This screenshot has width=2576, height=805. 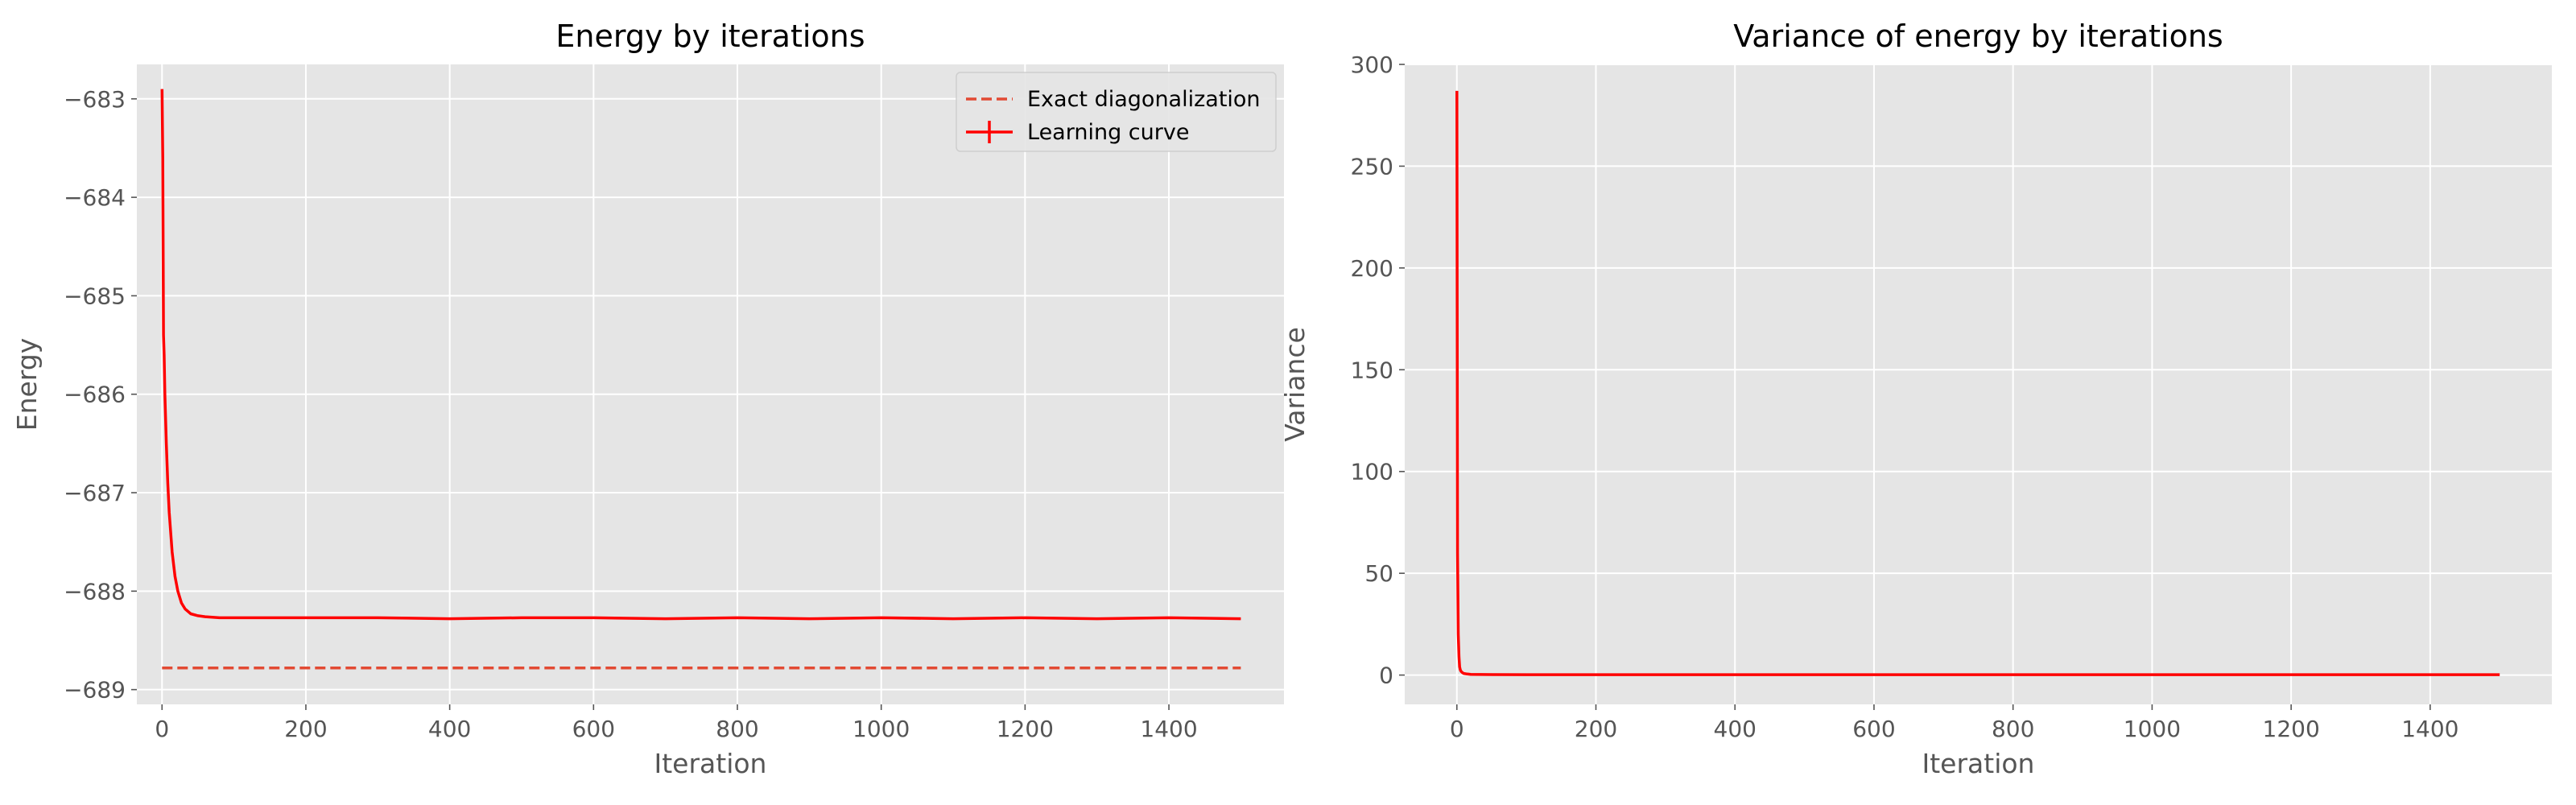 What do you see at coordinates (95, 395) in the screenshot?
I see `energy-y-tick-label: −686` at bounding box center [95, 395].